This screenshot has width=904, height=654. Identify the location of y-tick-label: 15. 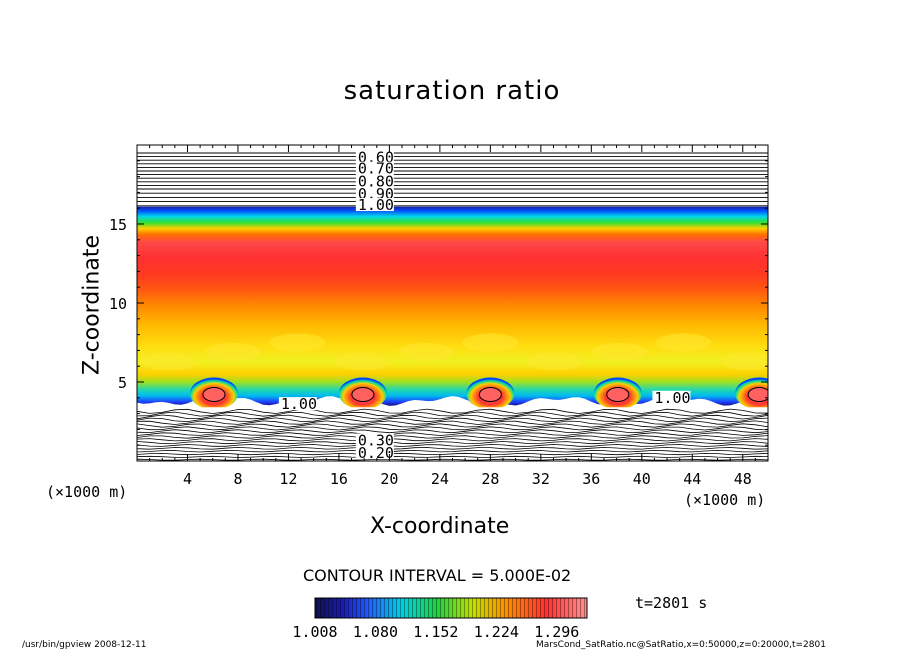
(118, 225).